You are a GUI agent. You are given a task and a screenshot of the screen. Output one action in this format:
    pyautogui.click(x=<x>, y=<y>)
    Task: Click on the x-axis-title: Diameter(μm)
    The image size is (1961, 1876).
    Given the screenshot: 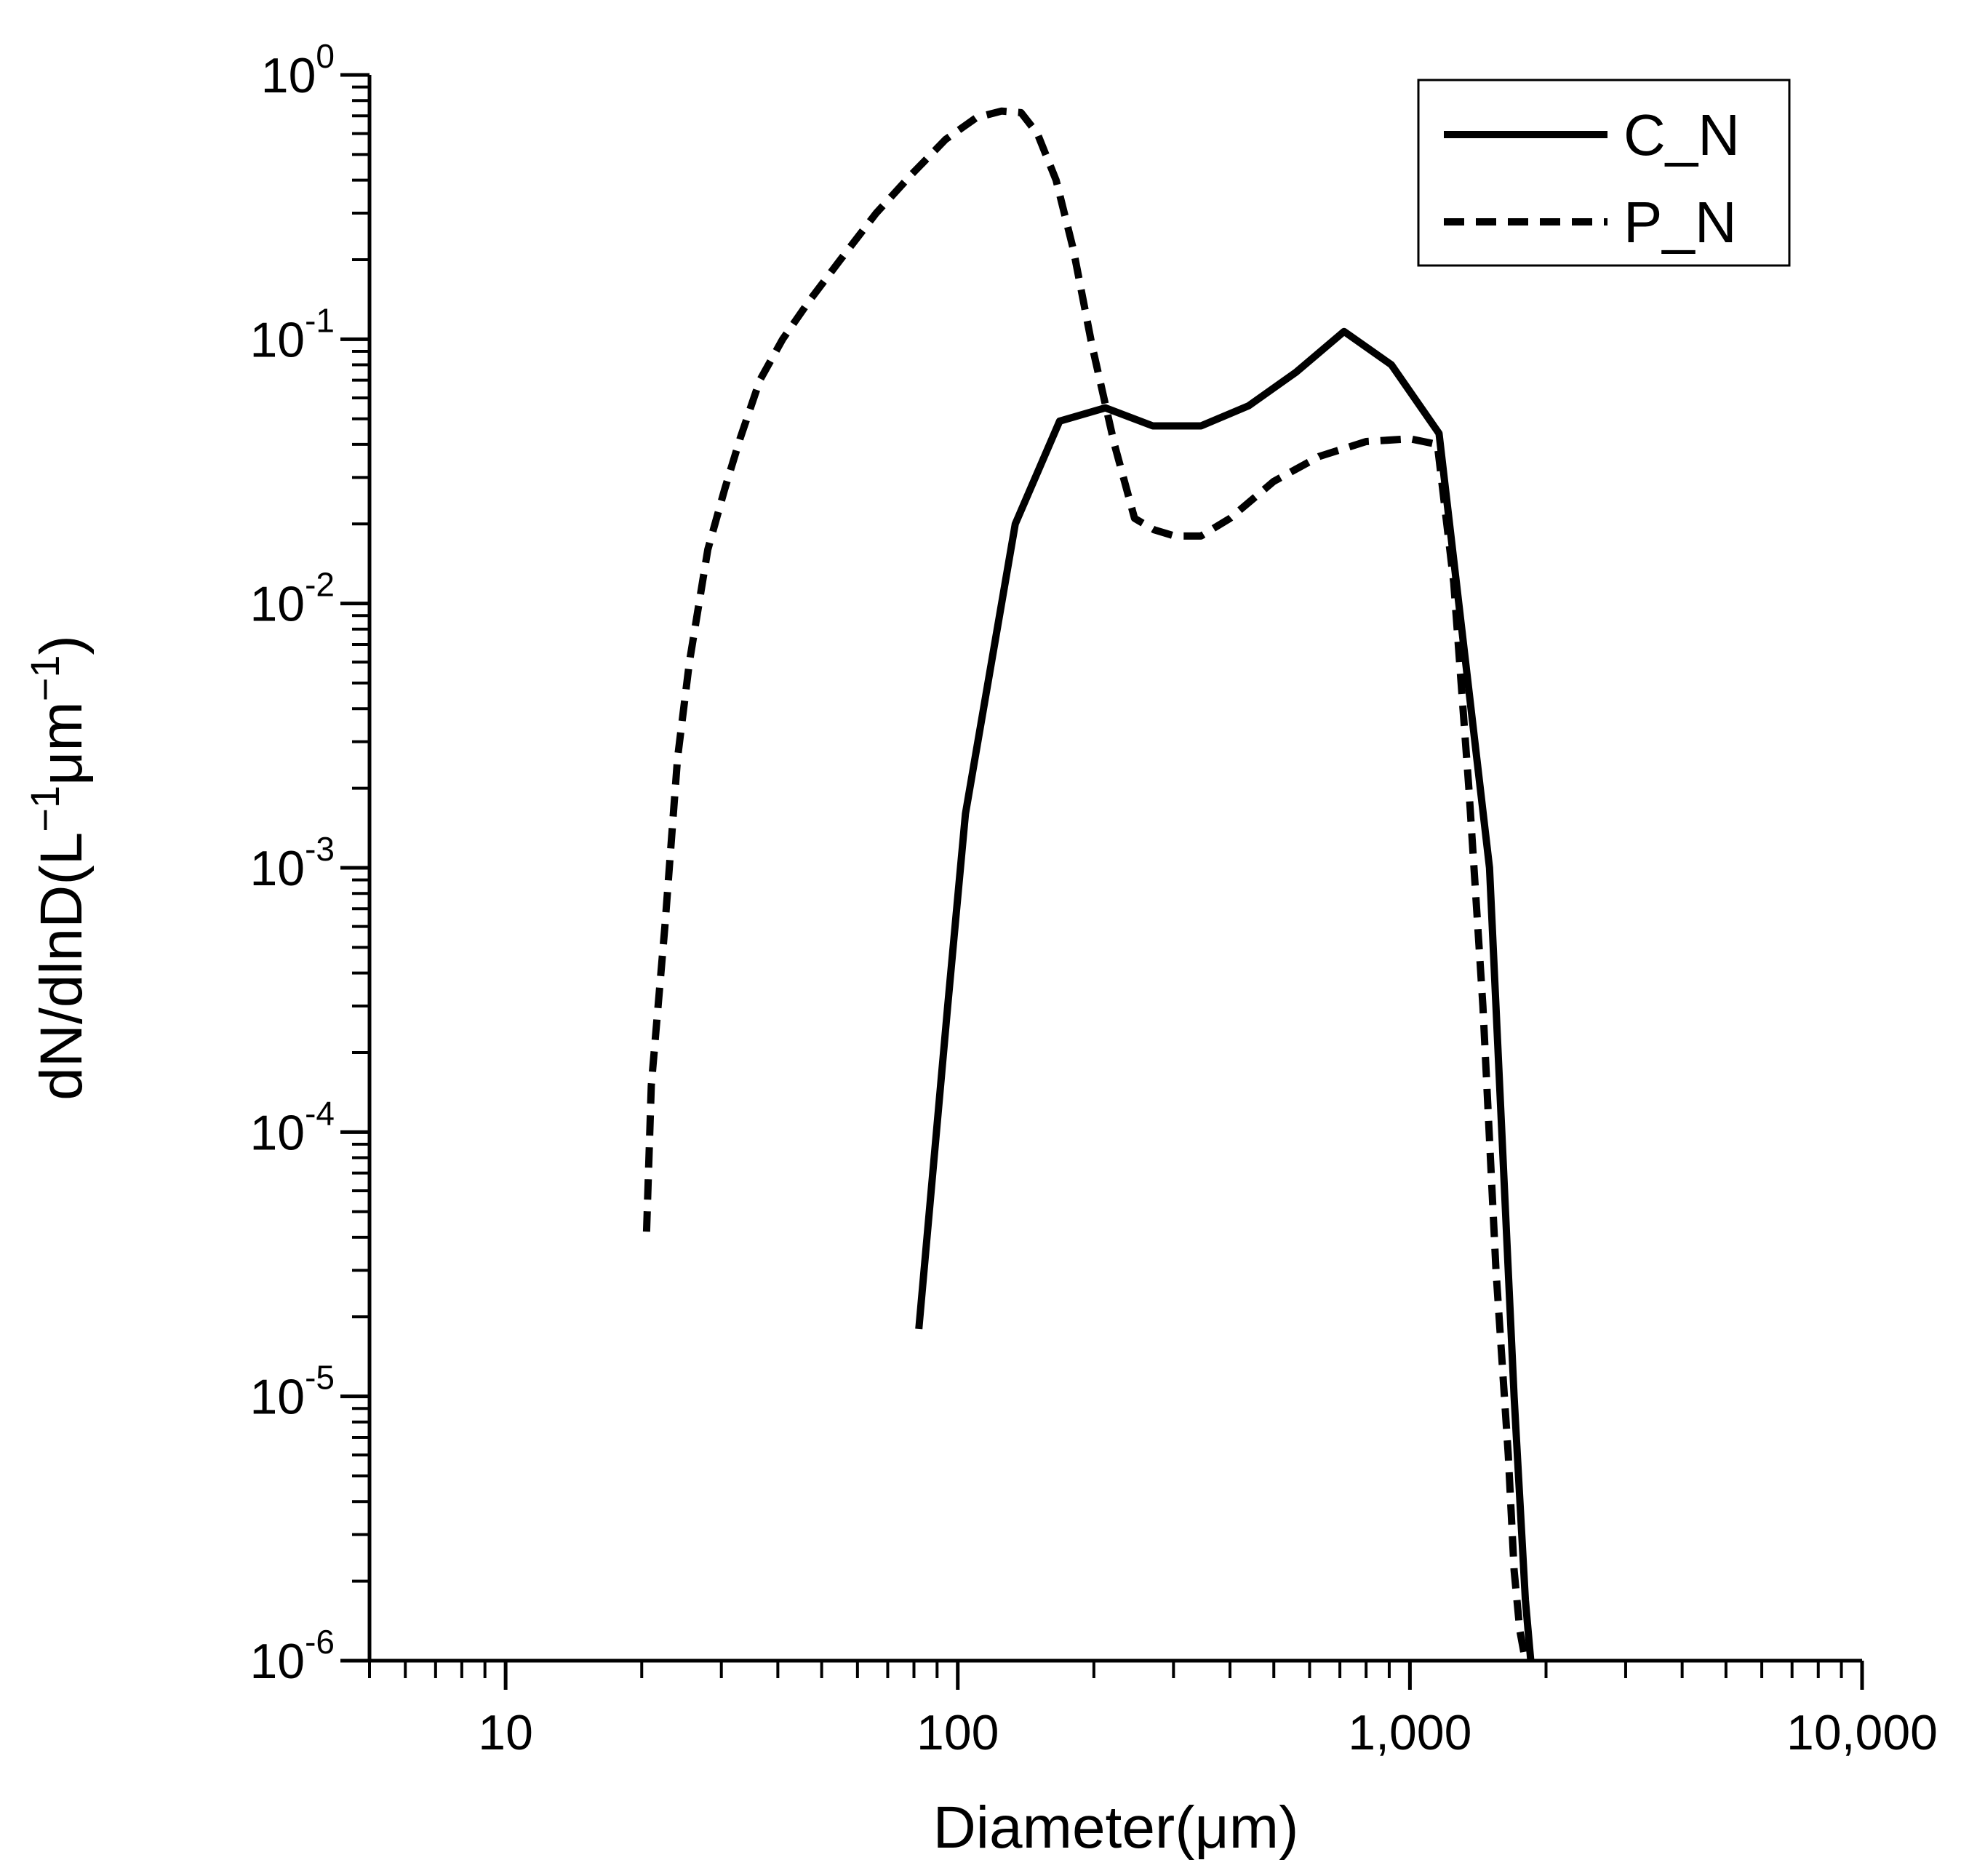 What is the action you would take?
    pyautogui.click(x=1116, y=1828)
    